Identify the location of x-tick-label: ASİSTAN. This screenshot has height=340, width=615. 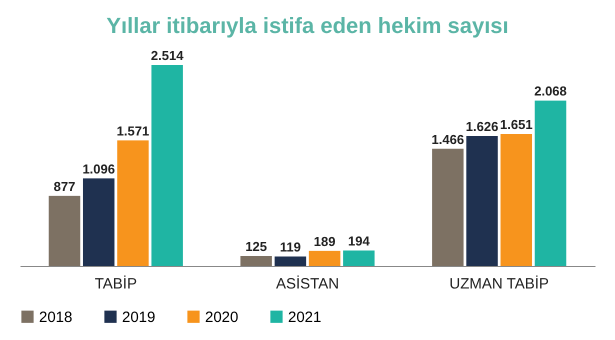
(308, 283).